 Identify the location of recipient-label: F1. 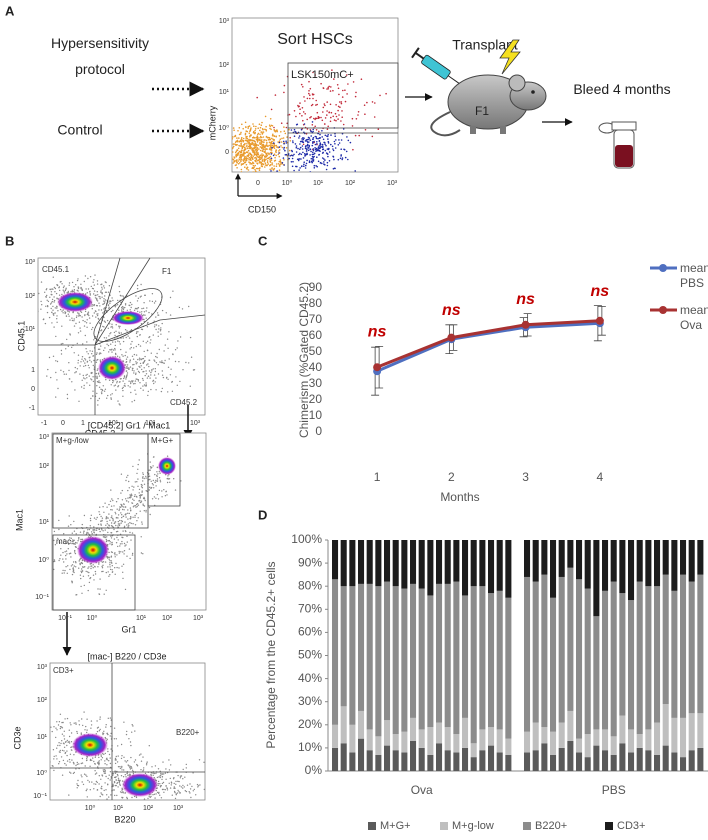
(482, 111).